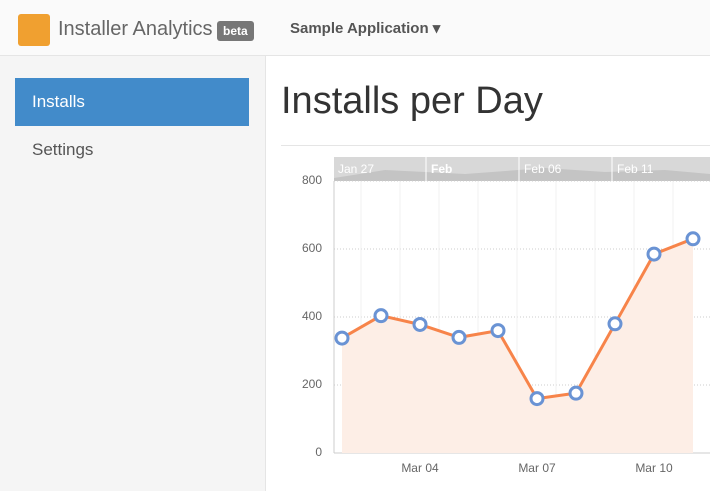  Describe the element at coordinates (312, 316) in the screenshot. I see `y-tick-label: 400` at that location.